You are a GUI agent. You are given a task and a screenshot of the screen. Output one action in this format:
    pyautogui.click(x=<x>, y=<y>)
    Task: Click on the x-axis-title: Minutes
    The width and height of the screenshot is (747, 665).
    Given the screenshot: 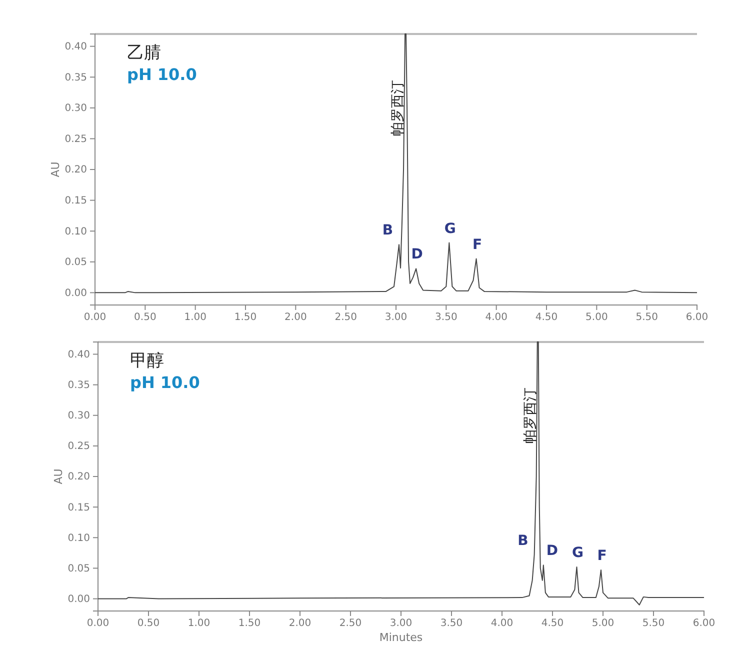 What is the action you would take?
    pyautogui.click(x=401, y=637)
    